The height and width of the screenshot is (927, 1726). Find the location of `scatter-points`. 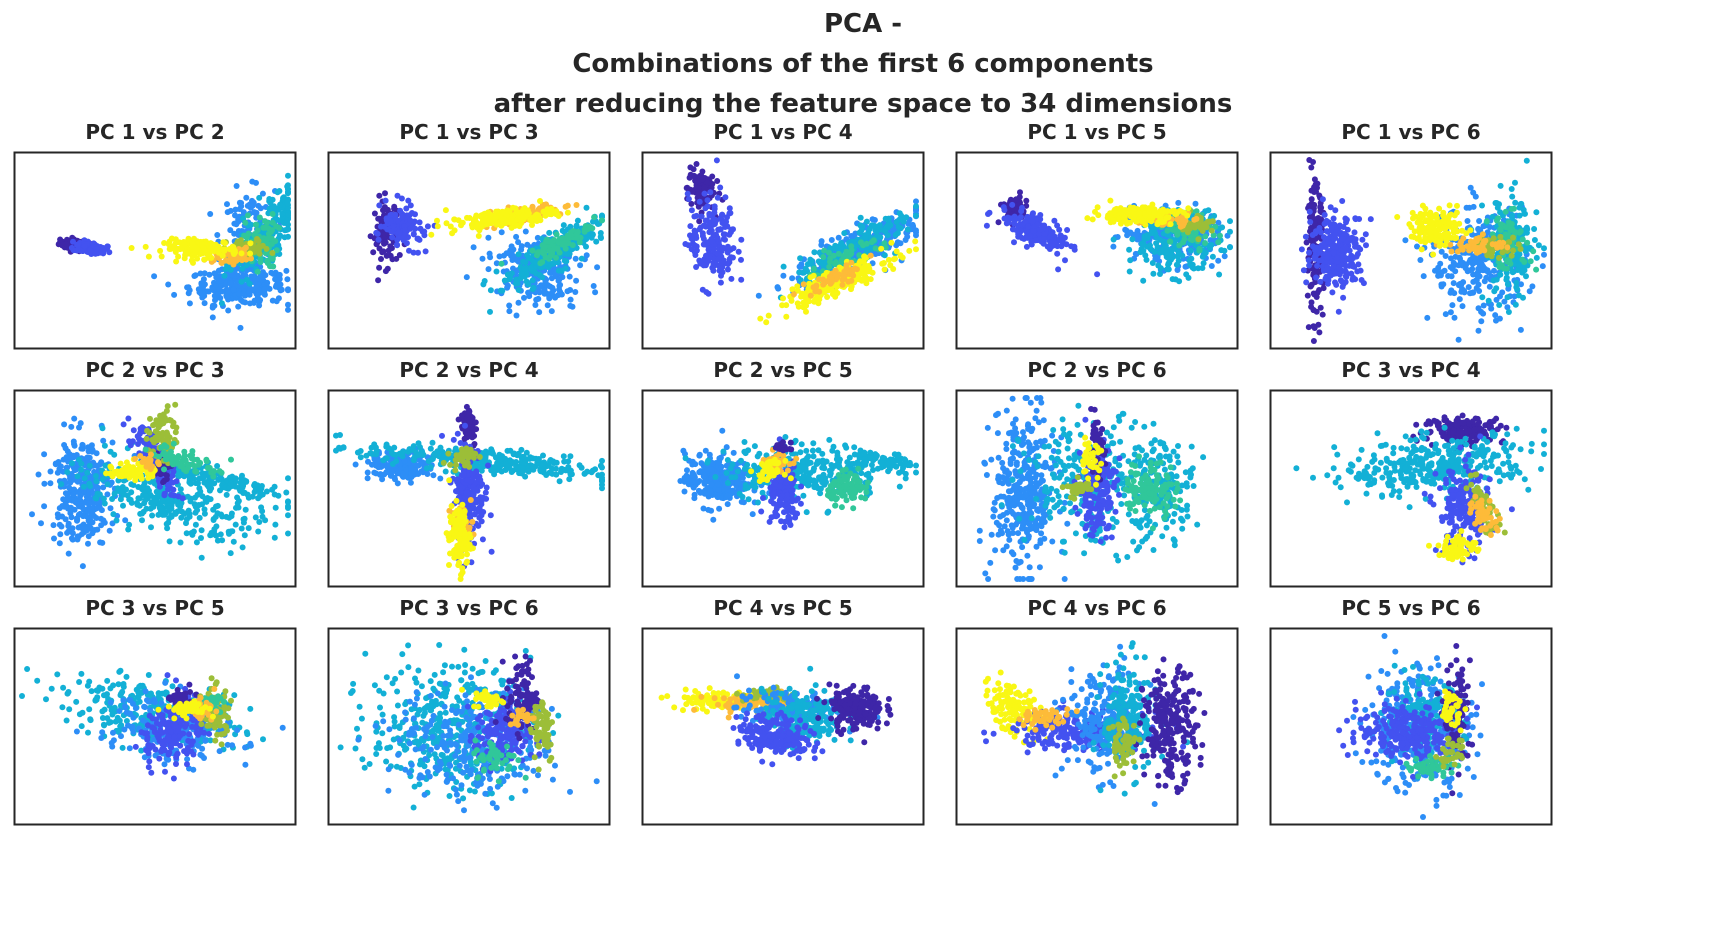

scatter-points is located at coordinates (486, 254).